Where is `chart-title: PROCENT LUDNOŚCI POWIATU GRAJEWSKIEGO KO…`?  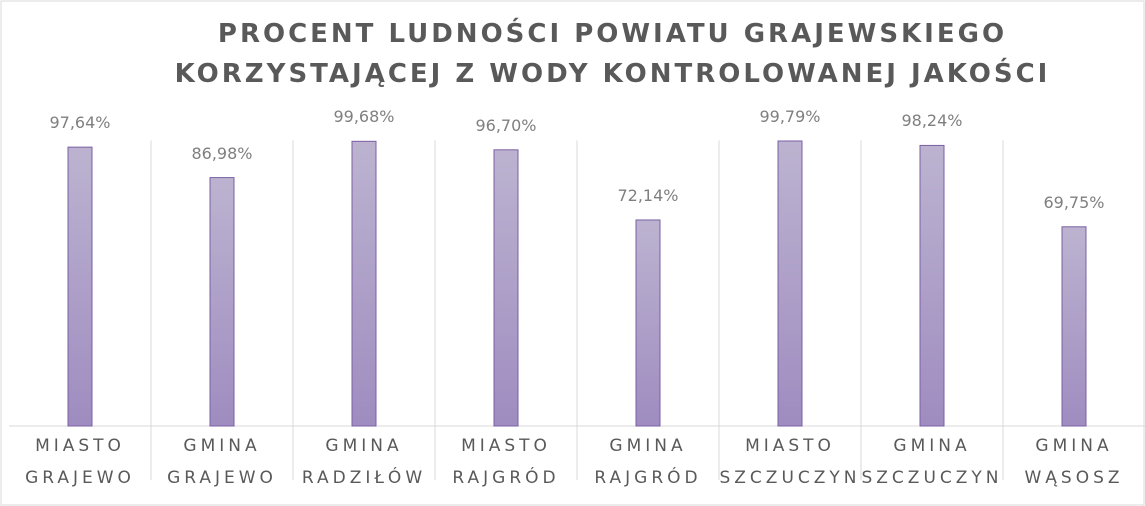 chart-title: PROCENT LUDNOŚCI POWIATU GRAJEWSKIEGO KO… is located at coordinates (612, 54).